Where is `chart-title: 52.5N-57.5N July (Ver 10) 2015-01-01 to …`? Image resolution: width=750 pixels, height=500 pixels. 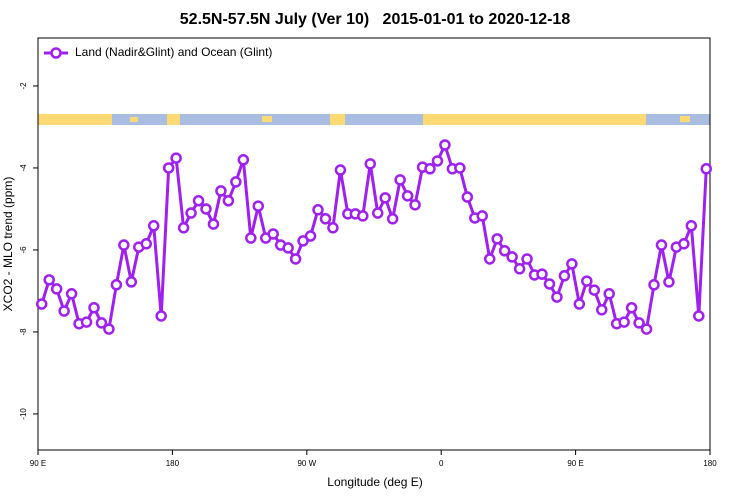 chart-title: 52.5N-57.5N July (Ver 10) 2015-01-01 to … is located at coordinates (375, 19).